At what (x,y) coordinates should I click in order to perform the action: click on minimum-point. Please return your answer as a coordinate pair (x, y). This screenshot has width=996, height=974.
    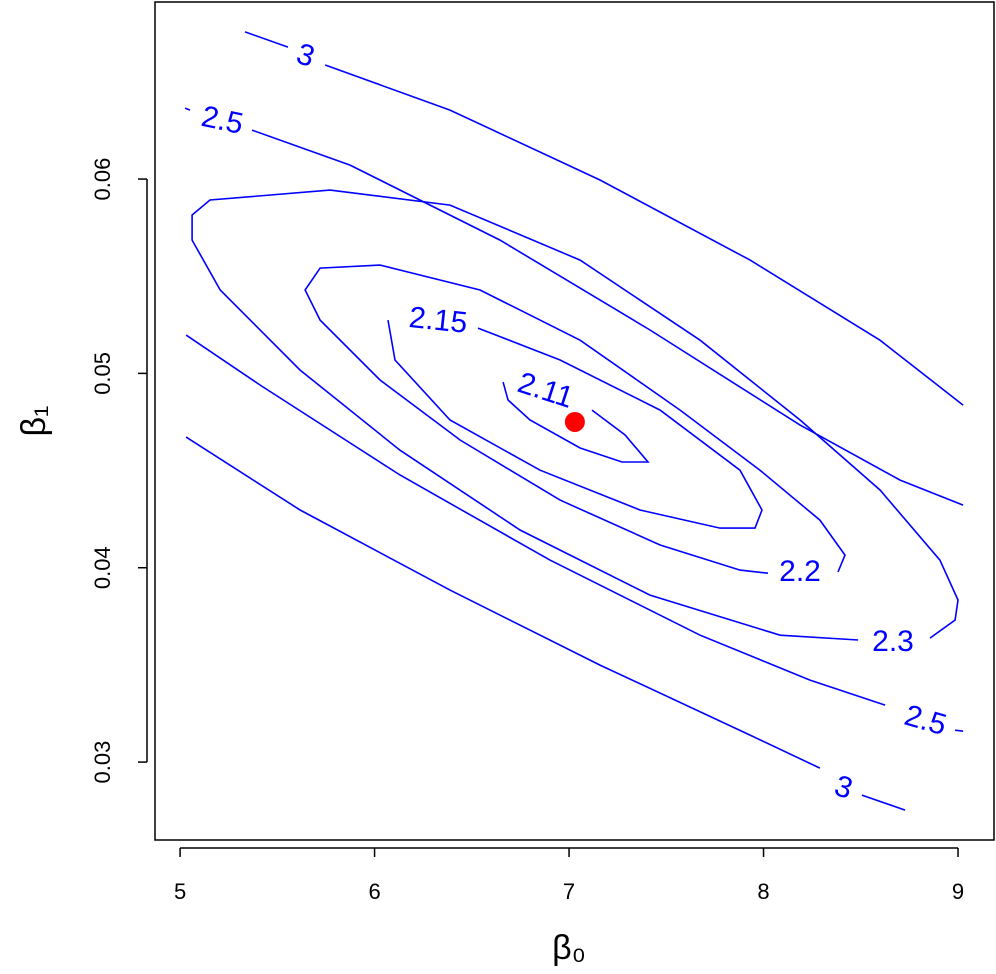
    Looking at the image, I should click on (574, 421).